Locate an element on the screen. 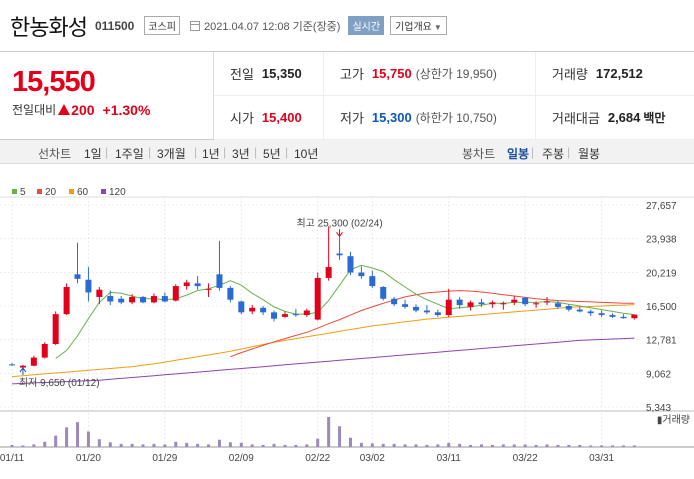 This screenshot has width=694, height=479. period-3m: 3개월 is located at coordinates (171, 154).